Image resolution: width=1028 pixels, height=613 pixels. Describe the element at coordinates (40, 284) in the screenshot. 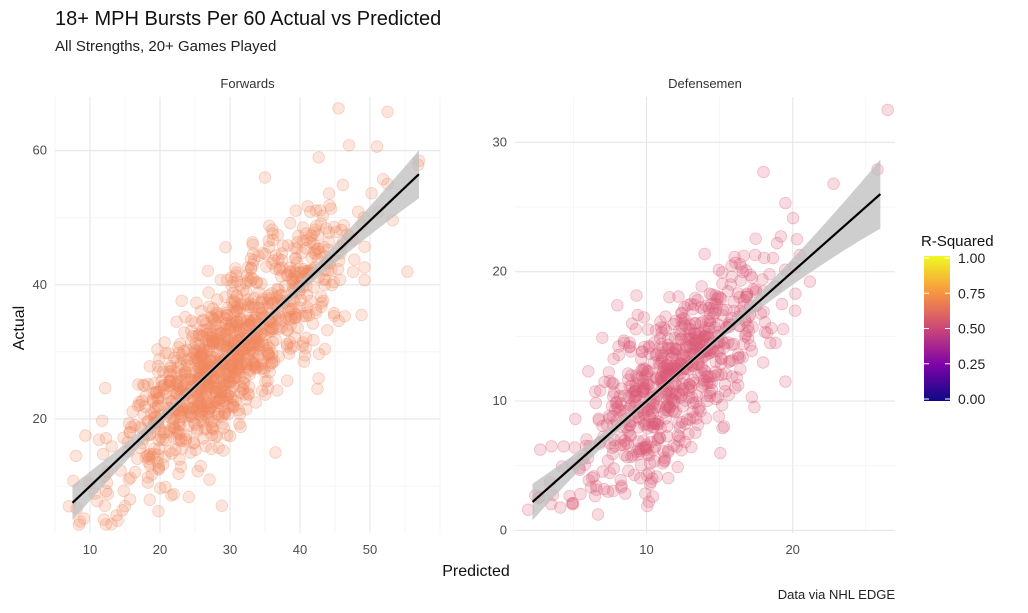

I see `y-tick-label: 40` at that location.